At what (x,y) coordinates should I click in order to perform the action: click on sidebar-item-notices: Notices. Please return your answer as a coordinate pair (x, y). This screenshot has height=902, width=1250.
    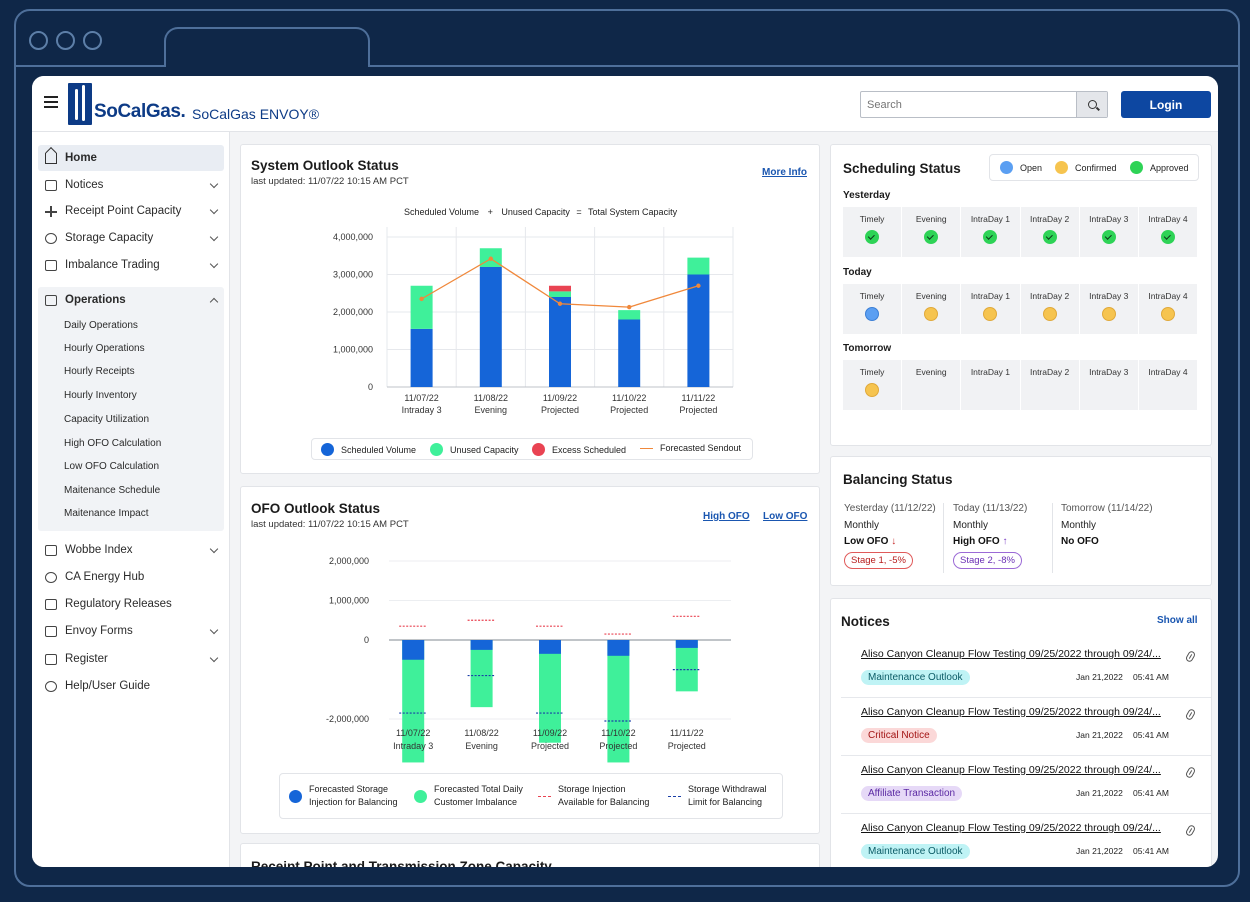
    Looking at the image, I should click on (131, 185).